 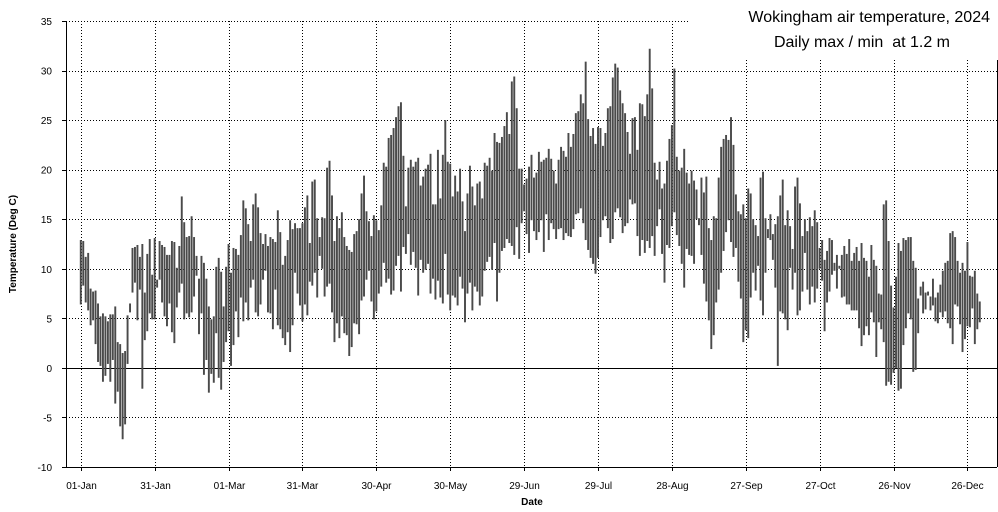 I want to click on x-tick-label: 27-Oct, so click(x=820, y=486).